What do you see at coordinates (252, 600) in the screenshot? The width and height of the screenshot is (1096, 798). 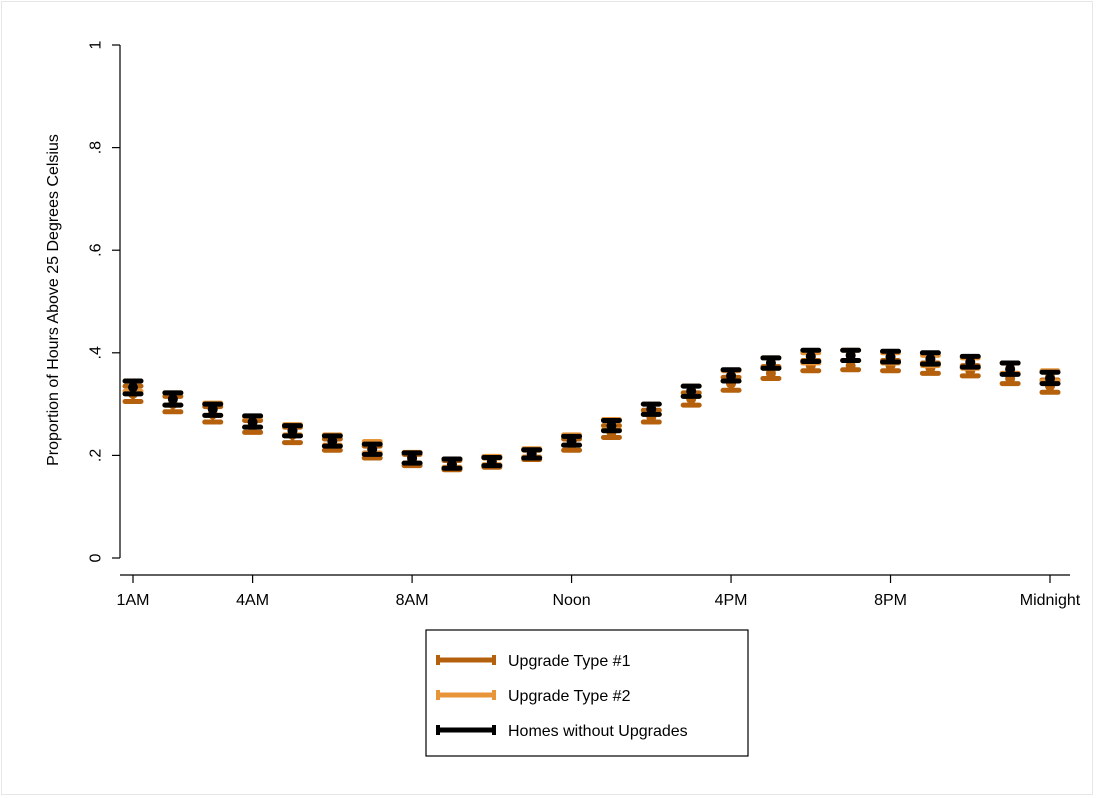 I see `x-tick-label: 4AM` at bounding box center [252, 600].